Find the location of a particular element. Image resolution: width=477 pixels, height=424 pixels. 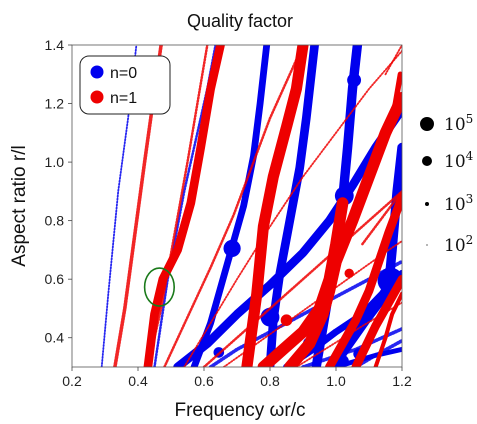

x-tick-label: 1.0 is located at coordinates (336, 381).